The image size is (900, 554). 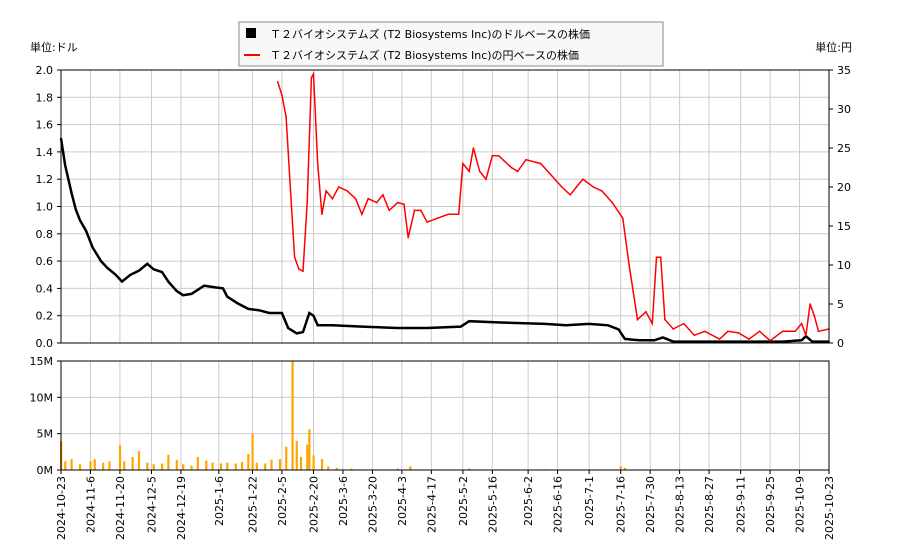 I want to click on y2-tick-label: 10, so click(x=844, y=265).